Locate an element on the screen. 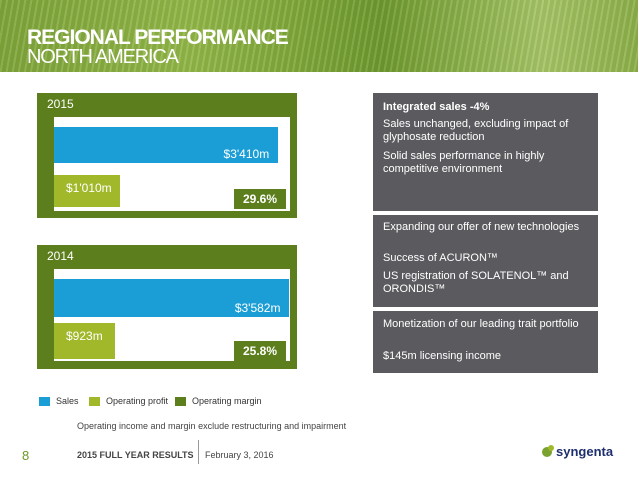 The image size is (638, 478). year-label-2015: 2015 is located at coordinates (60, 104).